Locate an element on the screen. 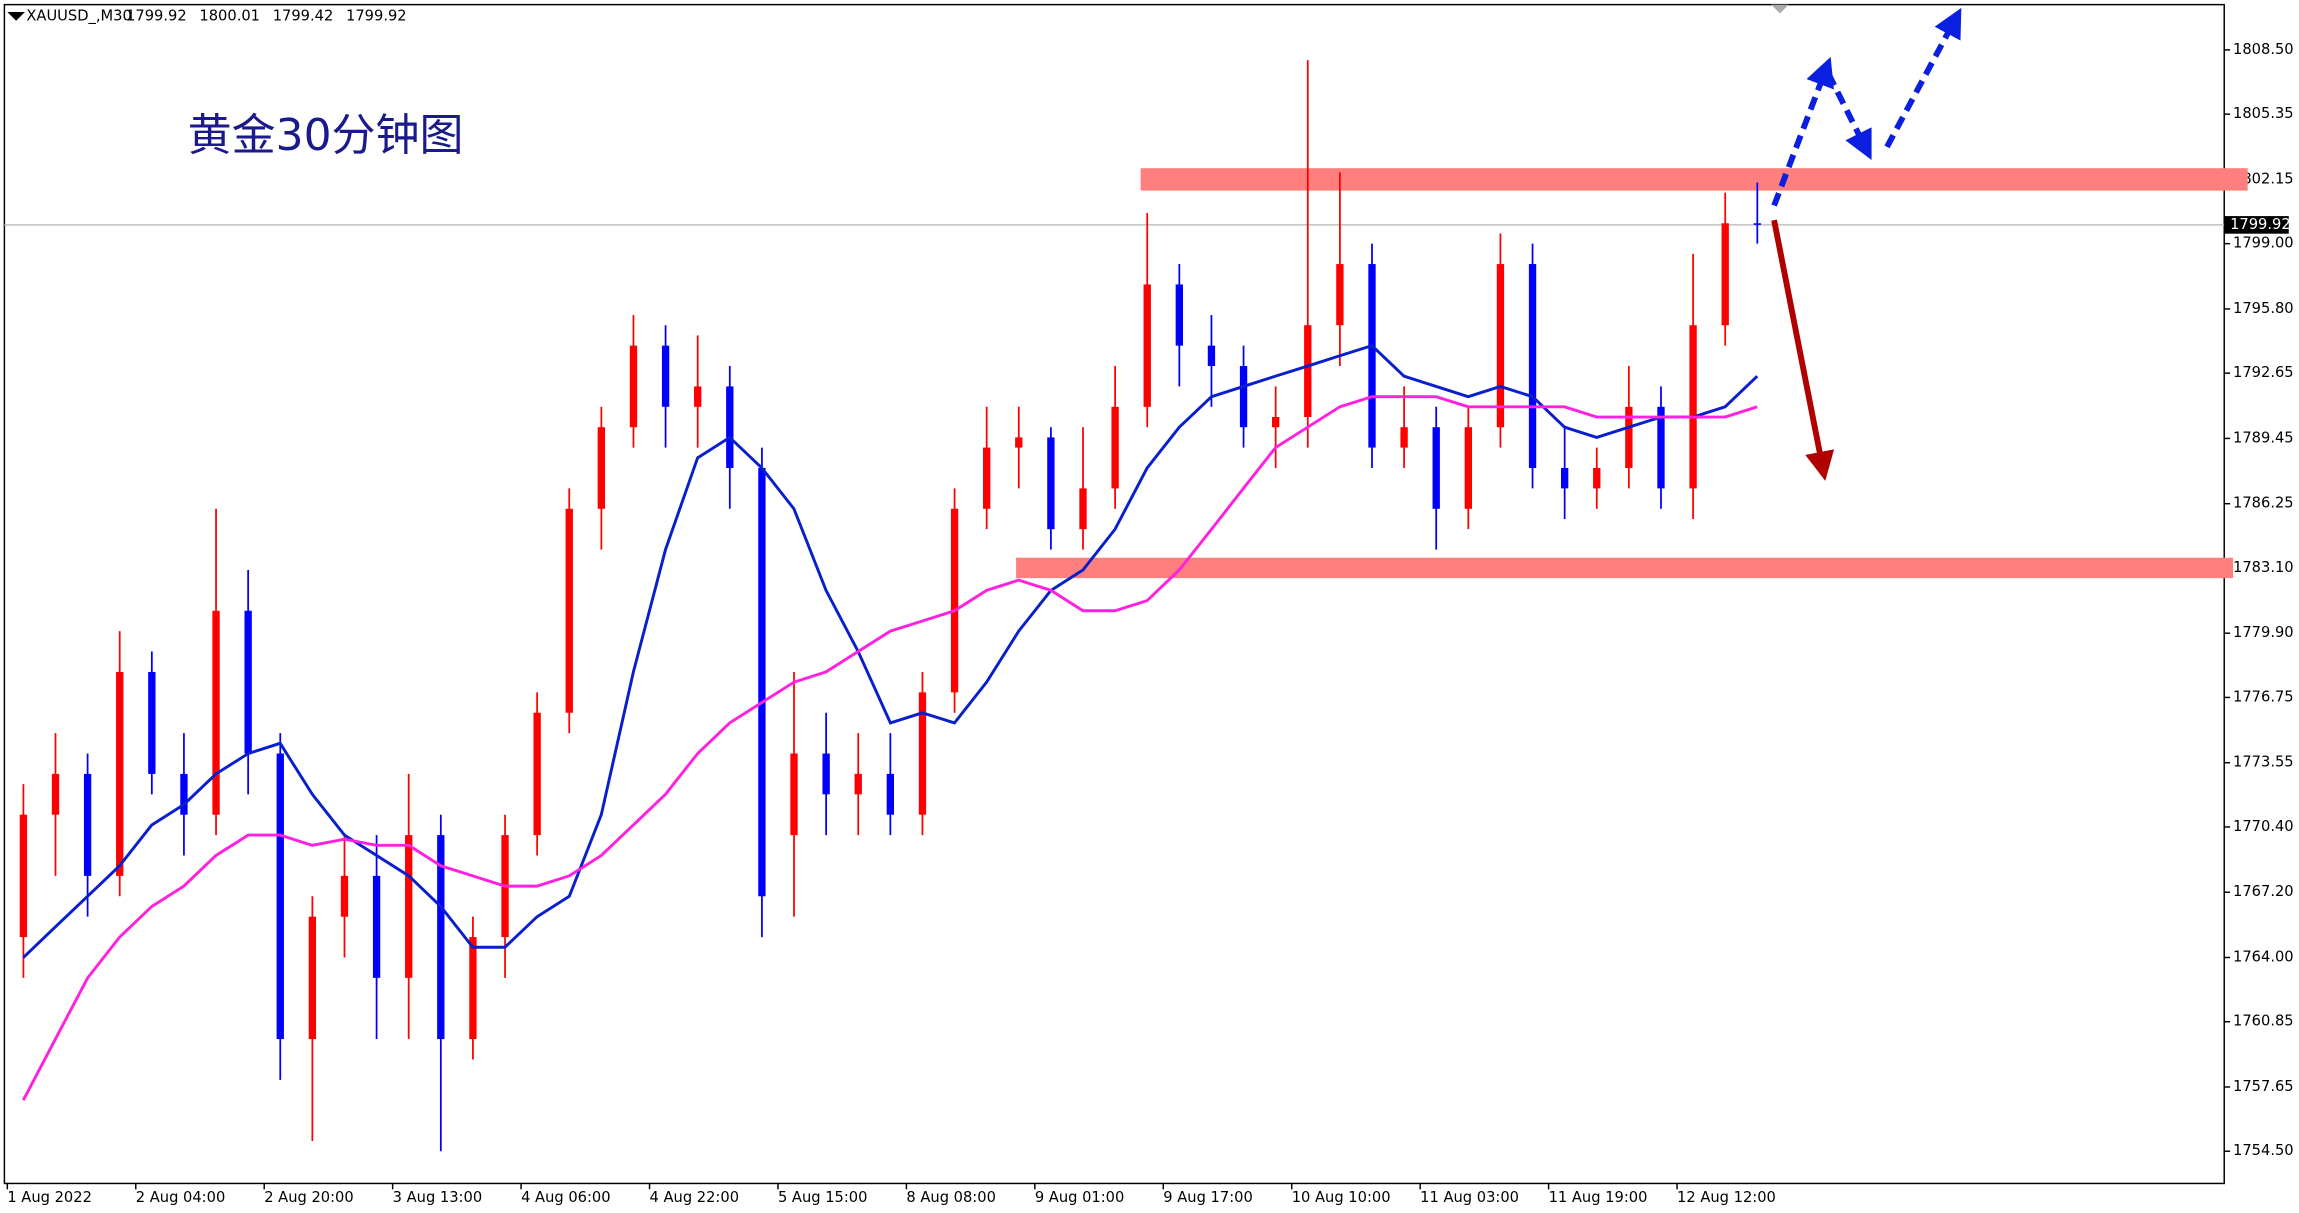 This screenshot has width=2299, height=1213. y-tick-label: 1789.45 is located at coordinates (2263, 437).